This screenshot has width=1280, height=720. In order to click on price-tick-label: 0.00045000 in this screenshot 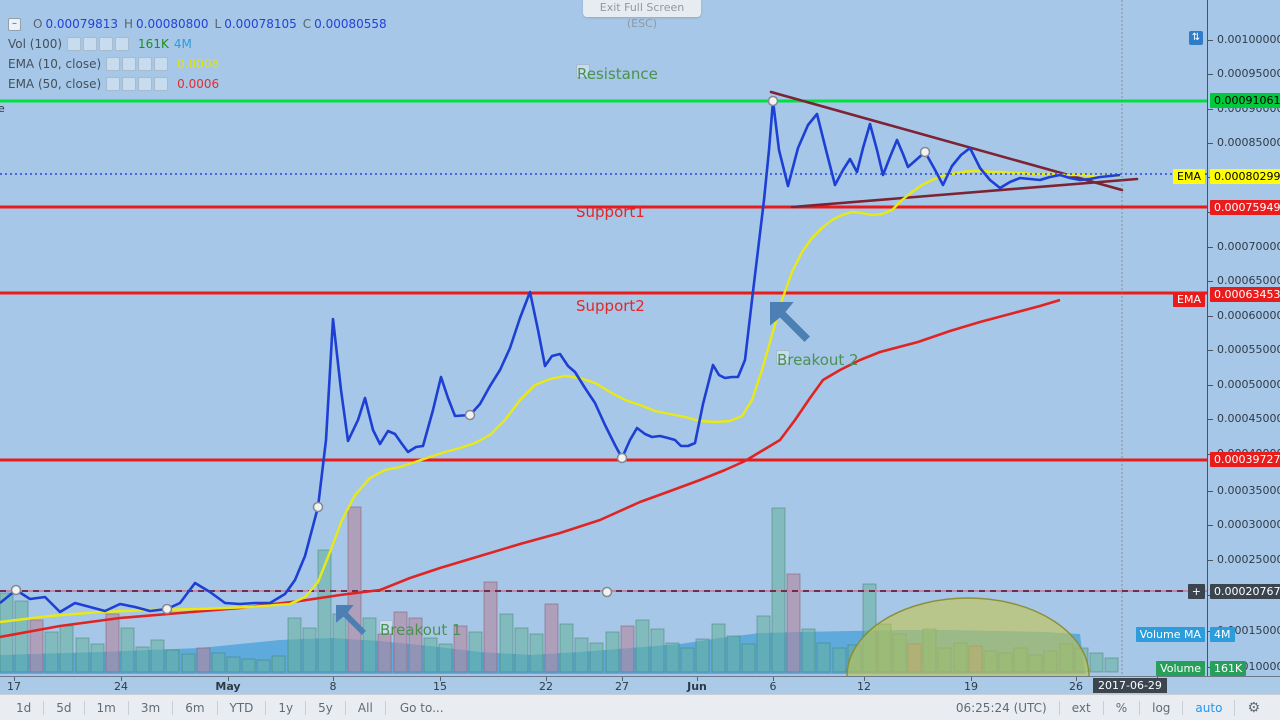, I will do `click(1248, 418)`.